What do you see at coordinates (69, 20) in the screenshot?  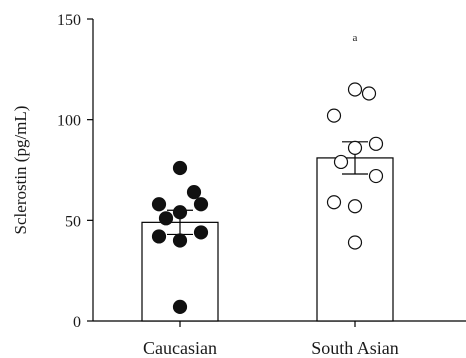 I see `y-tick-label: 150` at bounding box center [69, 20].